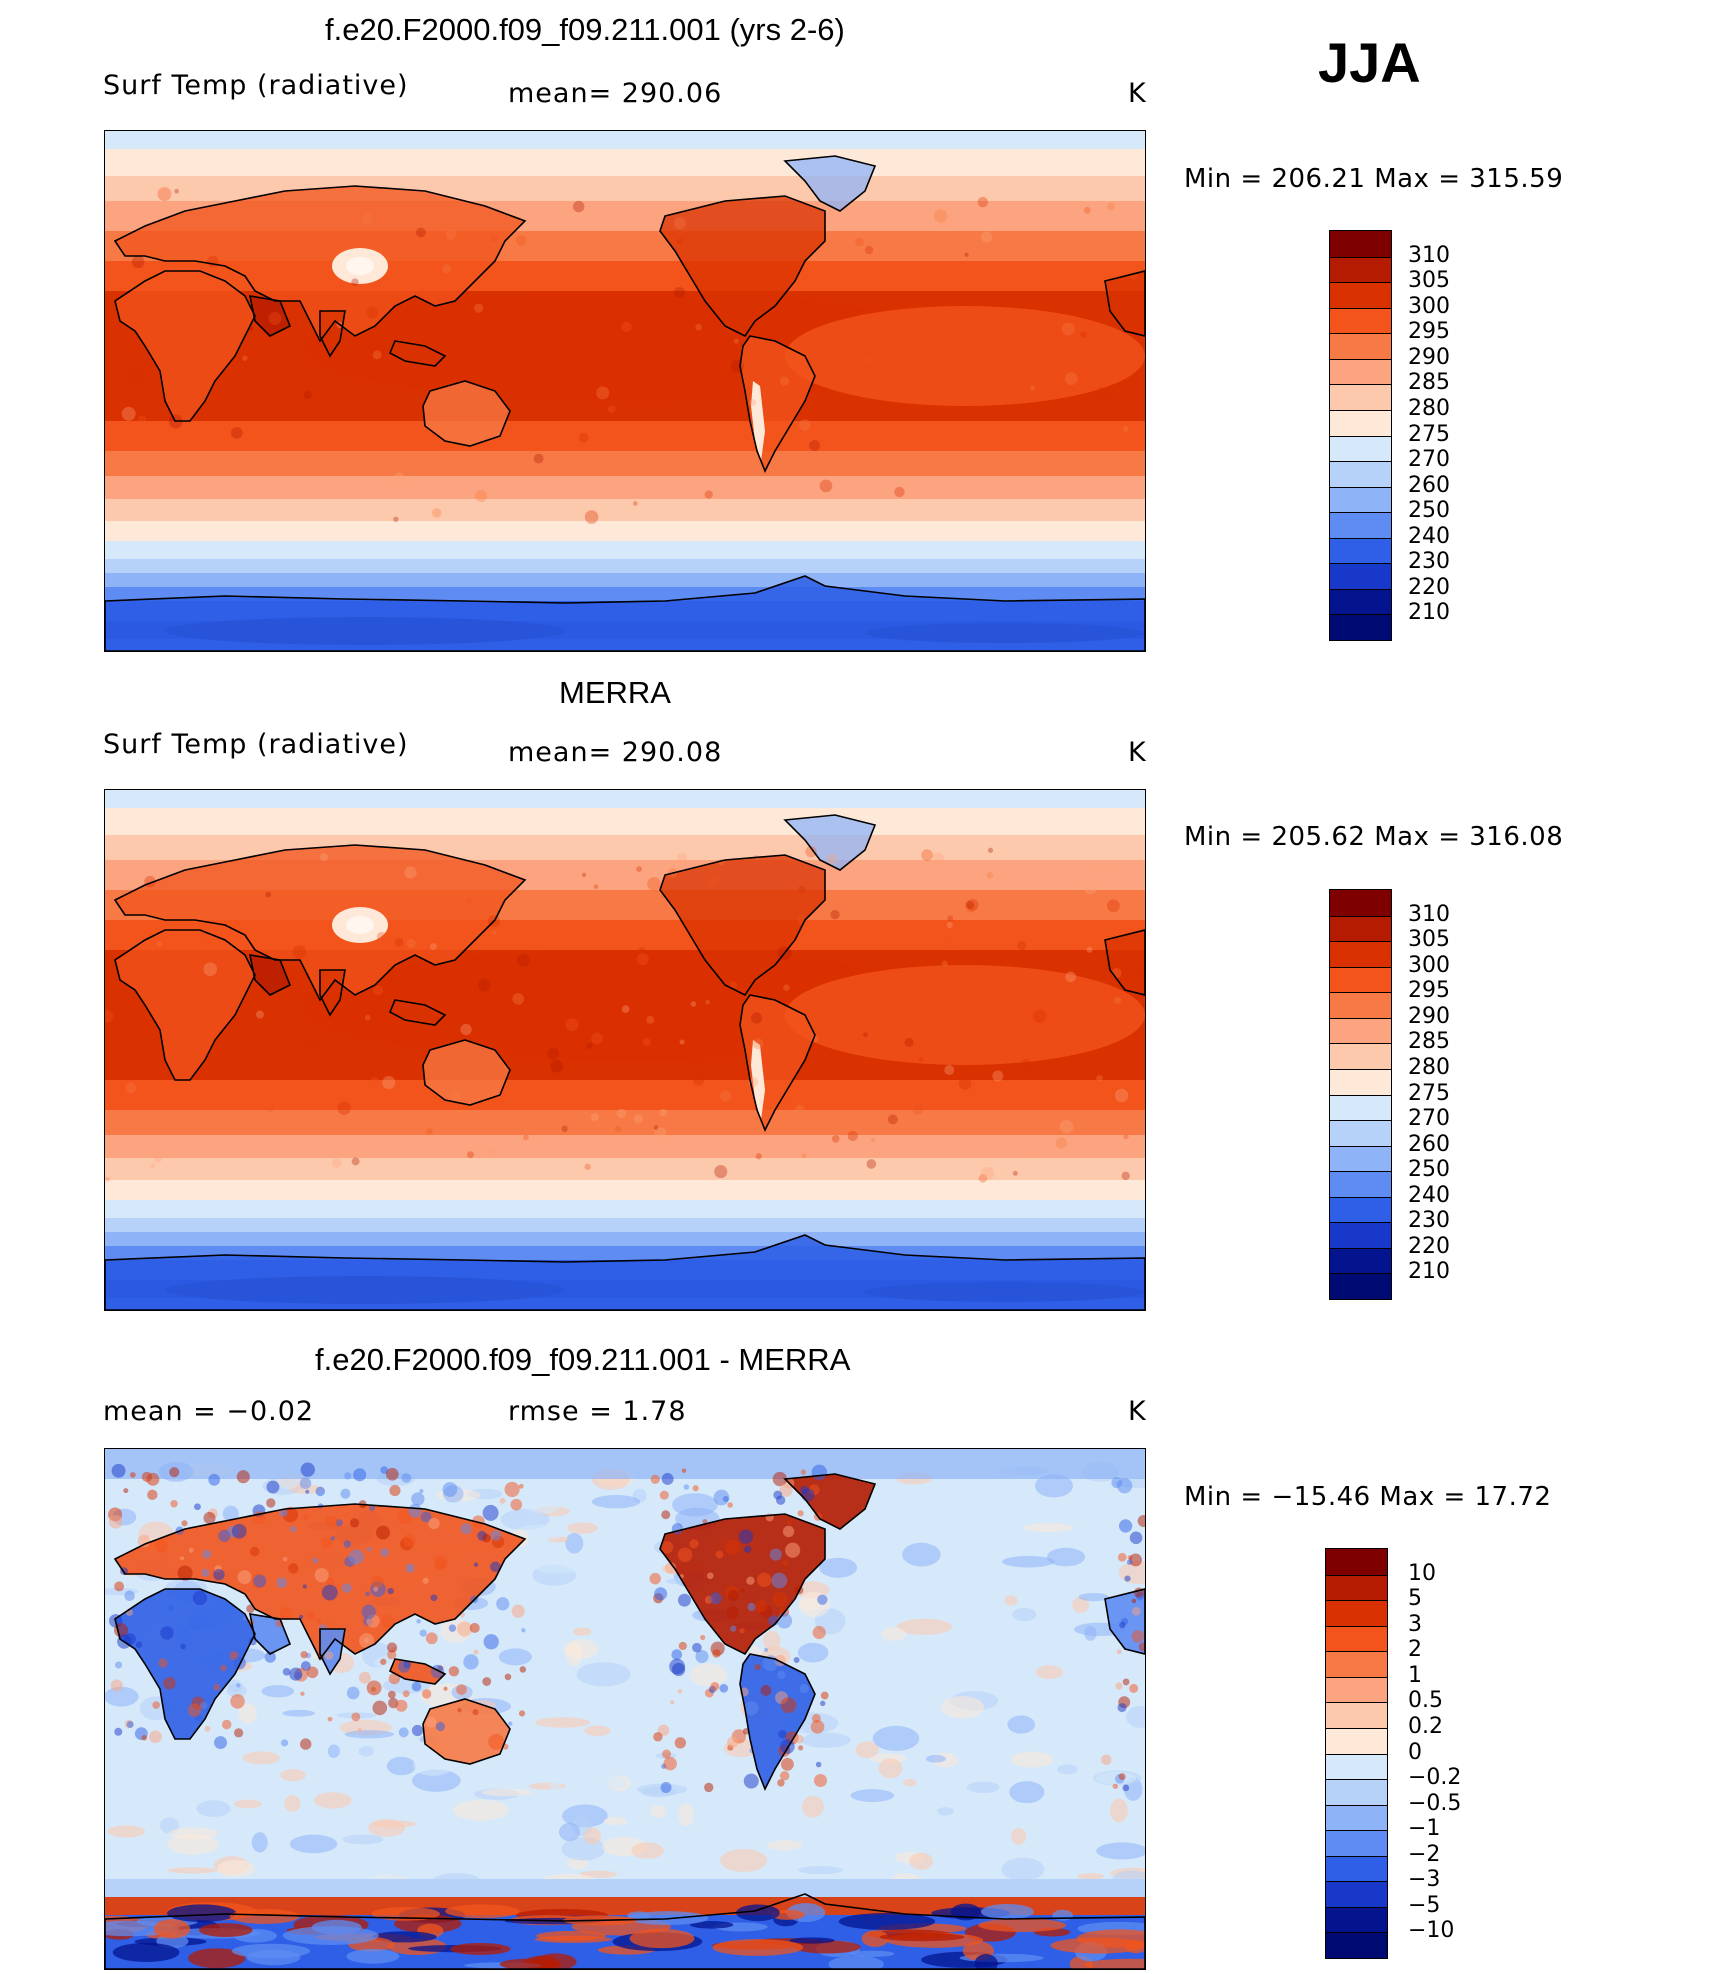 The image size is (1710, 1974). Describe the element at coordinates (1424, 1905) in the screenshot. I see `colorbar-tick-label: −5` at that location.